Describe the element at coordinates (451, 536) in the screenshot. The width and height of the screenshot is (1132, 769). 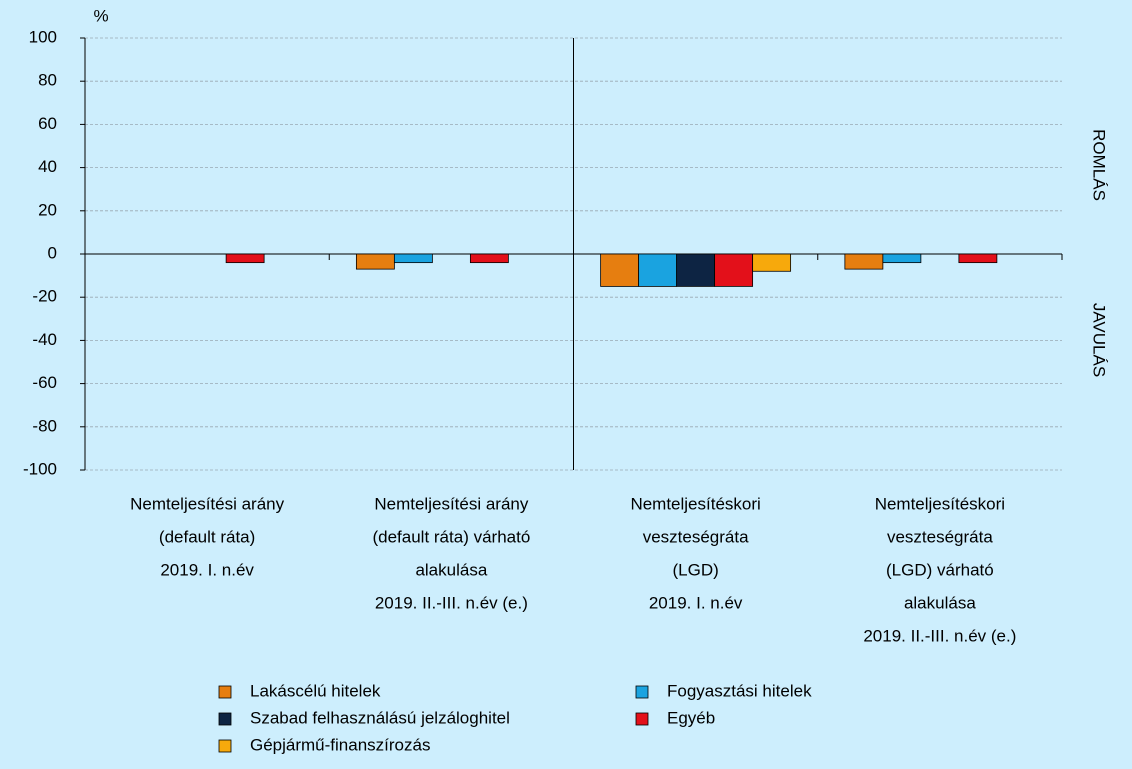
I see `x-tick-label: (default ráta) várható` at that location.